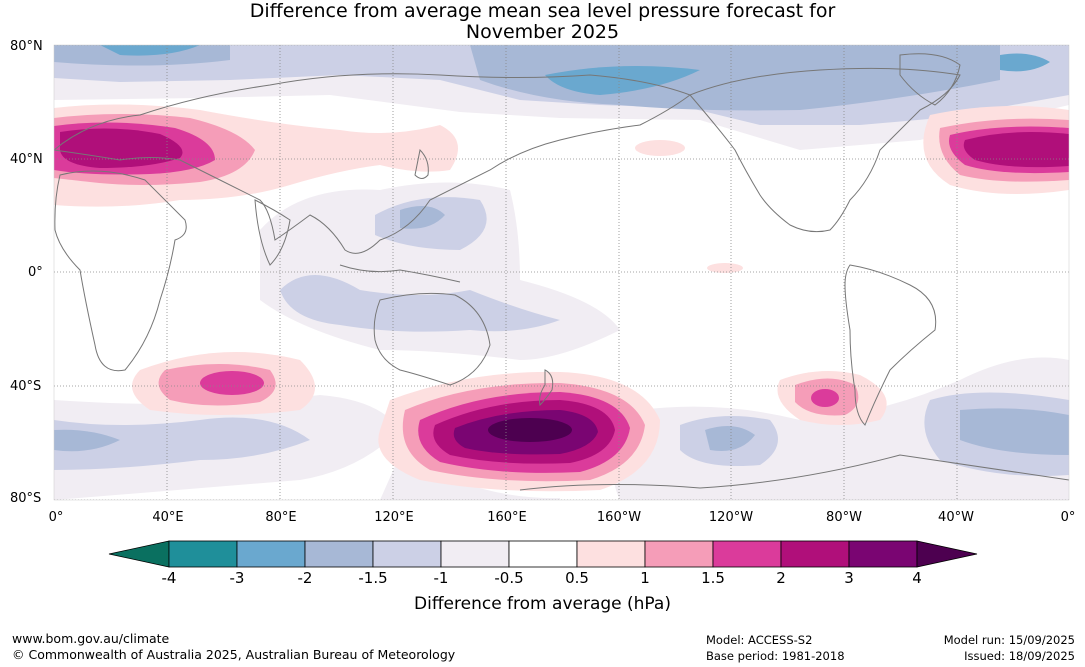  Describe the element at coordinates (619, 517) in the screenshot. I see `lon-label-160w: 160°W` at that location.